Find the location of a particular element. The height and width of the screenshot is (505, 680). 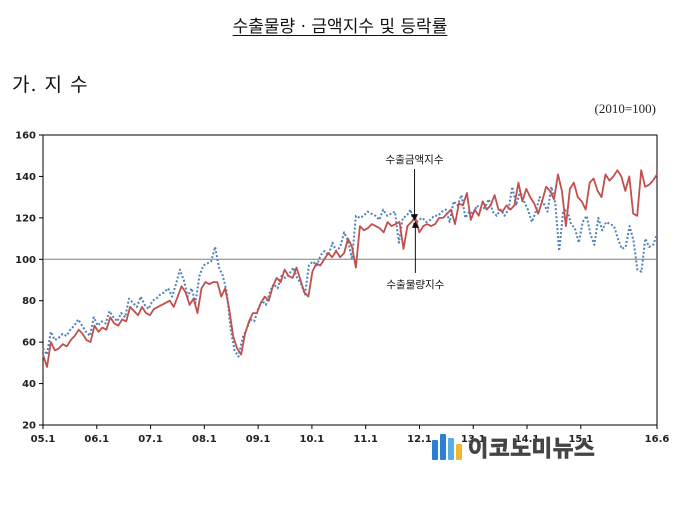

y-tick-label: 100 is located at coordinates (25, 260).